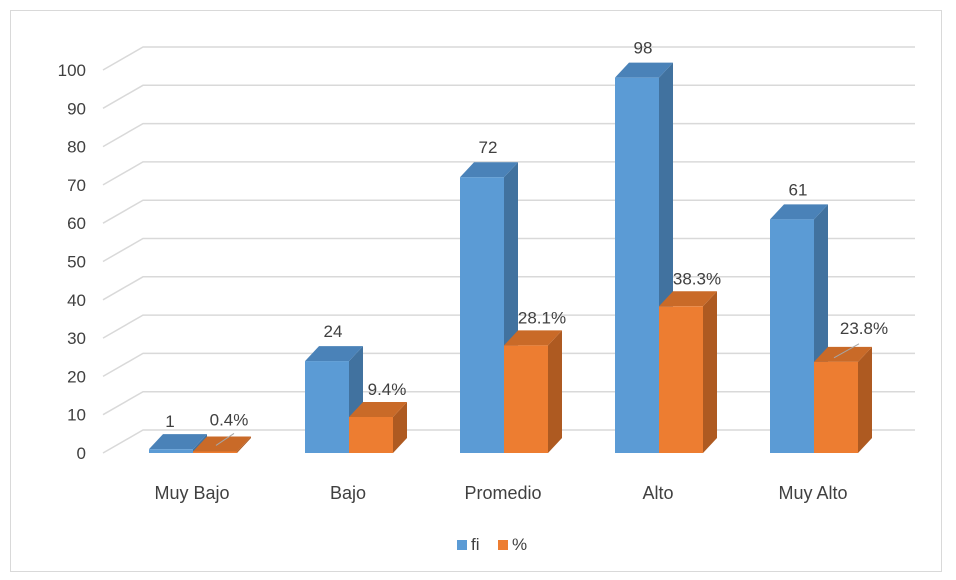 The image size is (956, 580). I want to click on y-tick-label: 100, so click(72, 70).